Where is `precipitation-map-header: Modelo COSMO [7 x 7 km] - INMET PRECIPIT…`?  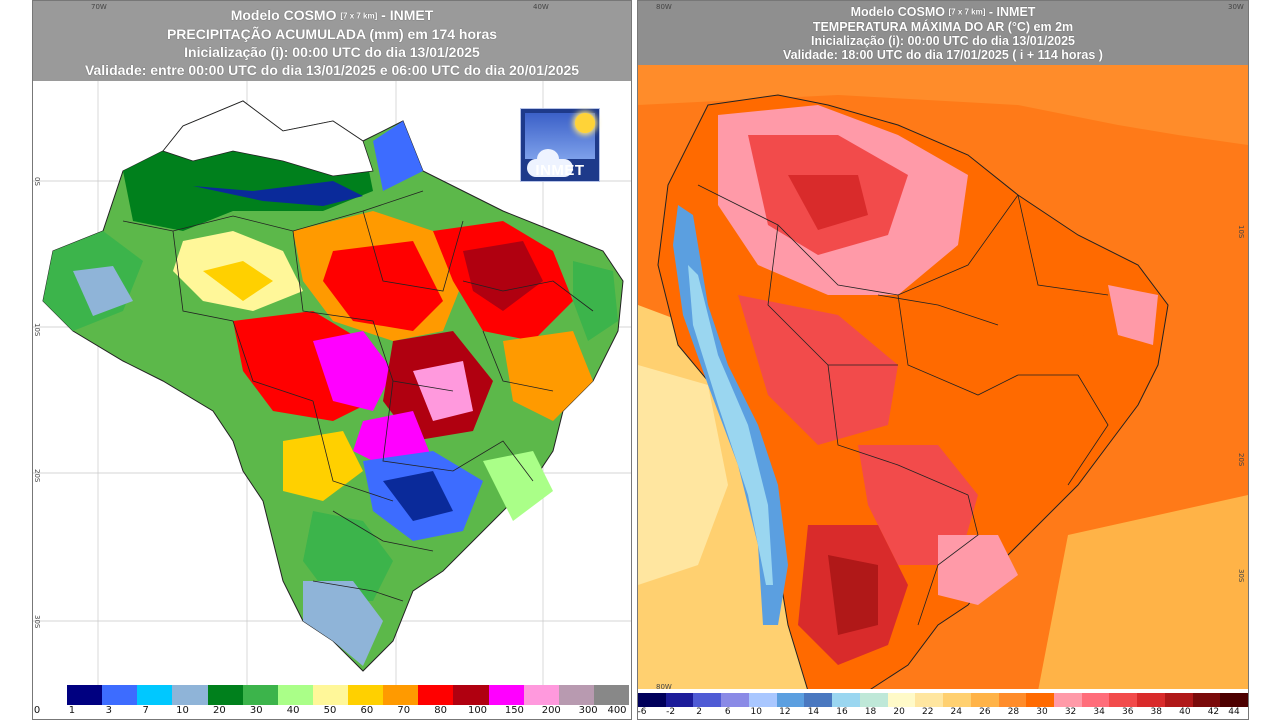 precipitation-map-header: Modelo COSMO [7 x 7 km] - INMET PRECIPIT… is located at coordinates (332, 41).